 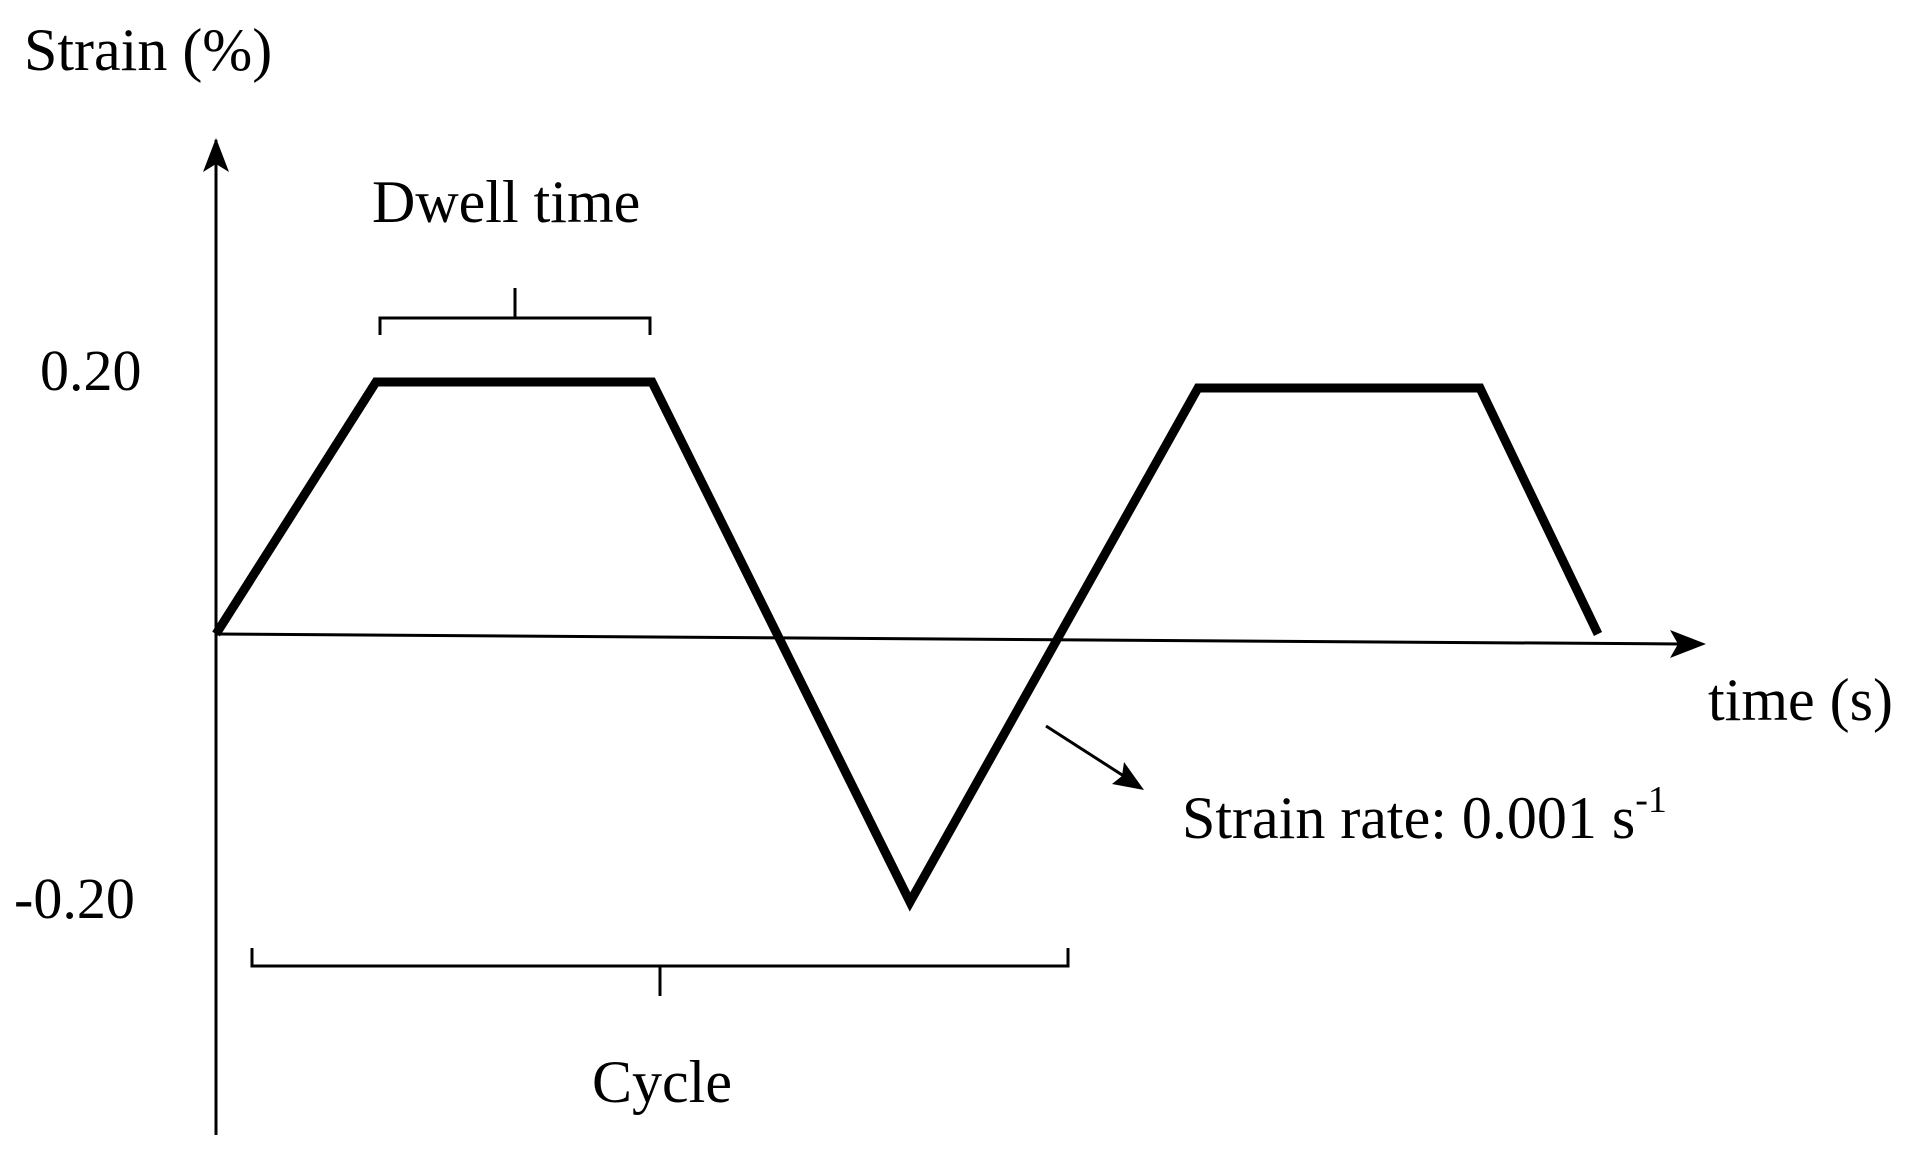 I want to click on dwell-time-label: Dwell time, so click(x=506, y=202).